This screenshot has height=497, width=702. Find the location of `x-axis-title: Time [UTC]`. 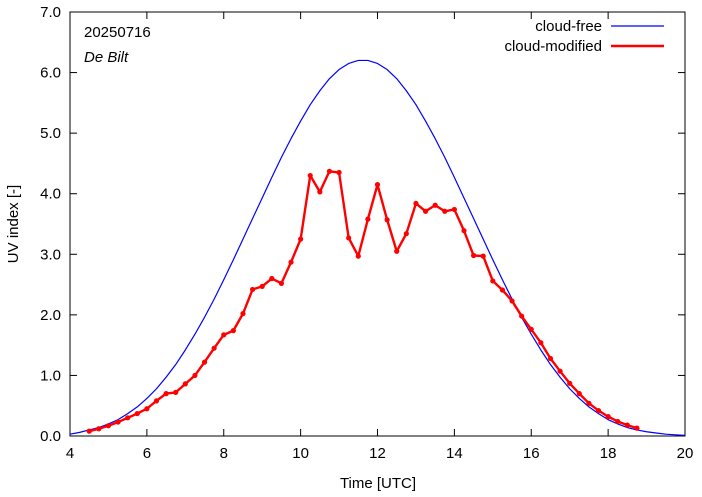

x-axis-title: Time [UTC] is located at coordinates (378, 483).